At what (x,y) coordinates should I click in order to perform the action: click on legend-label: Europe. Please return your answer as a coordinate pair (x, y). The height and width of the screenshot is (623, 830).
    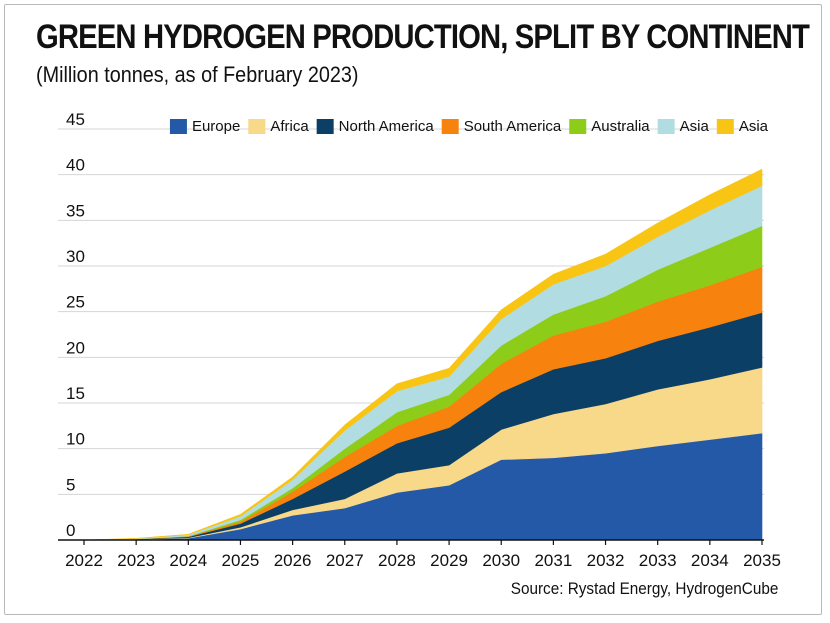
    Looking at the image, I should click on (216, 126).